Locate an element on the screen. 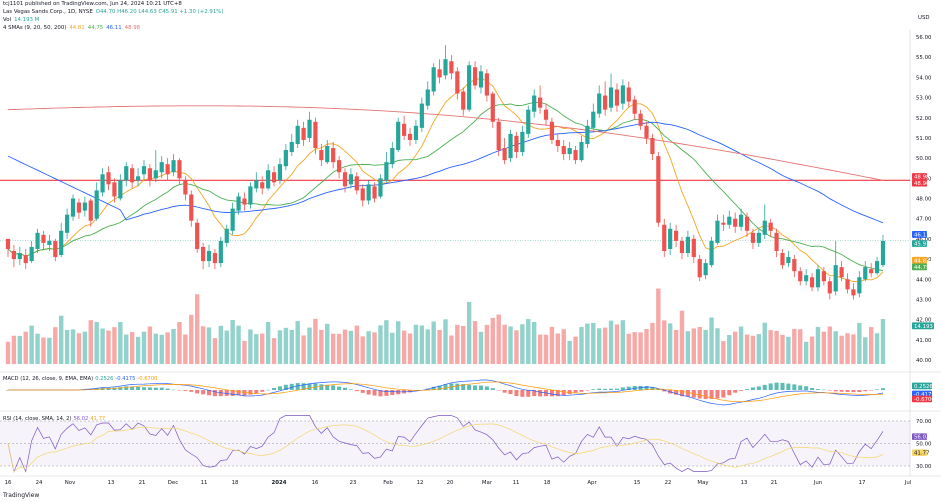 This screenshot has height=502, width=941. volume-label: Vol is located at coordinates (7, 20).